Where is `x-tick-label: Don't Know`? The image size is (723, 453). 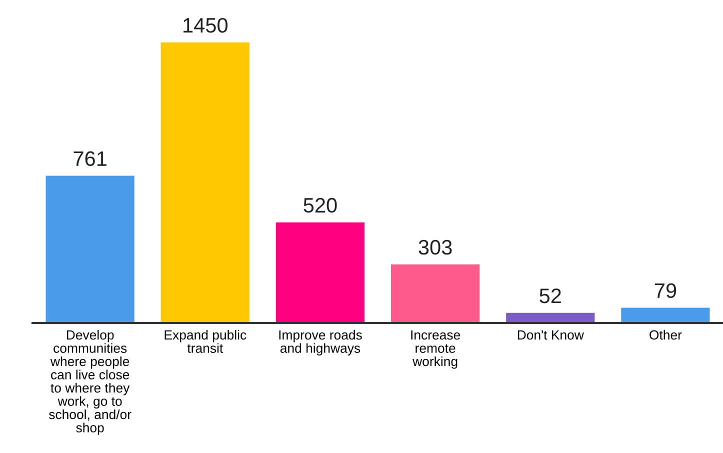
x-tick-label: Don't Know is located at coordinates (551, 335).